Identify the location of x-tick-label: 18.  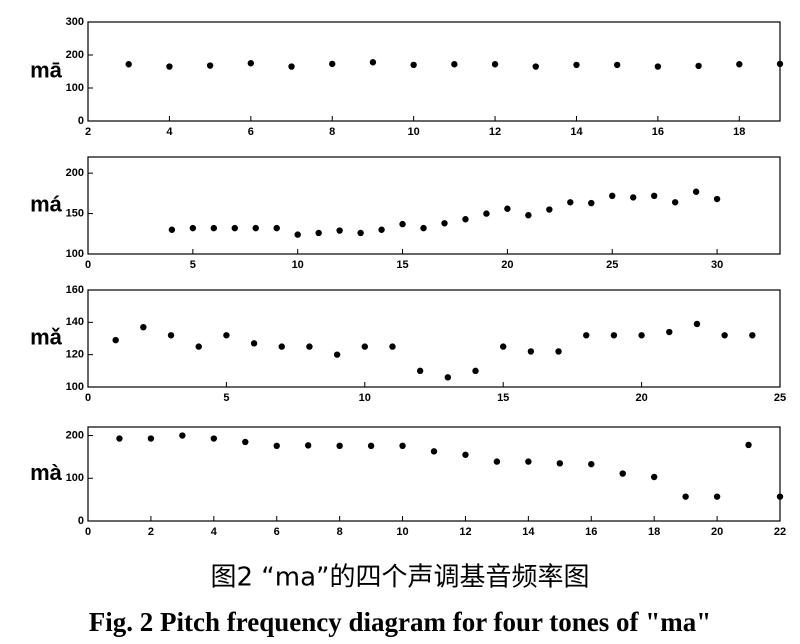
(654, 532).